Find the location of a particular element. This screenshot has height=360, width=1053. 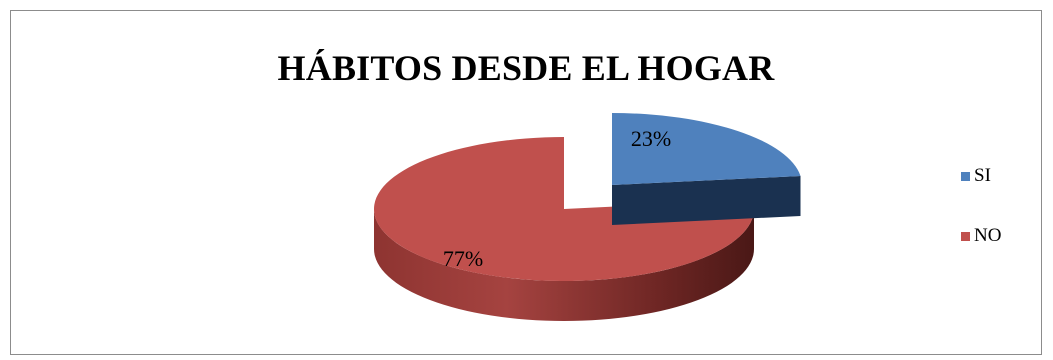

legend-item-si: SI is located at coordinates (981, 176).